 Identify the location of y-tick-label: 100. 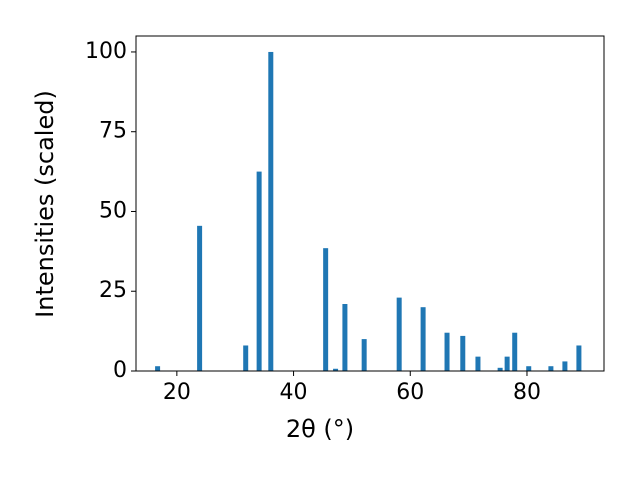
(106, 51).